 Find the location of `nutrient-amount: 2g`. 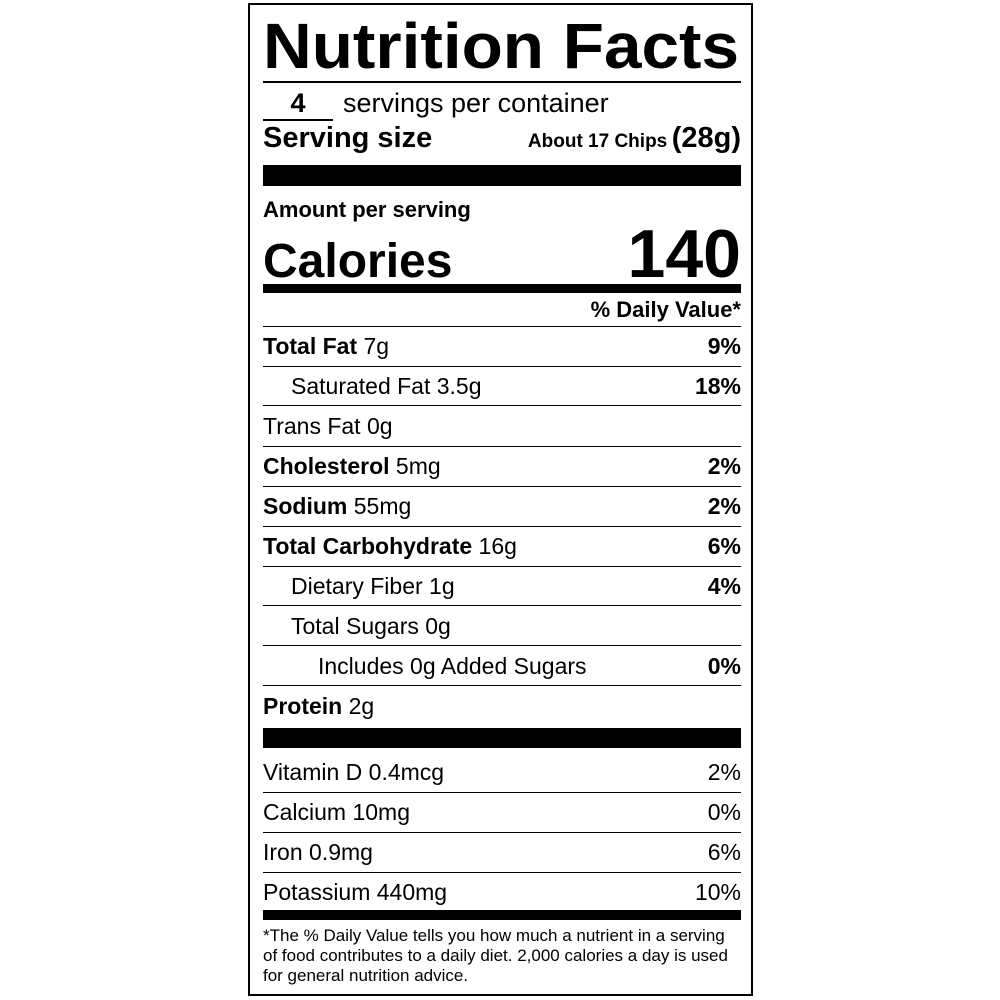

nutrient-amount: 2g is located at coordinates (361, 706).